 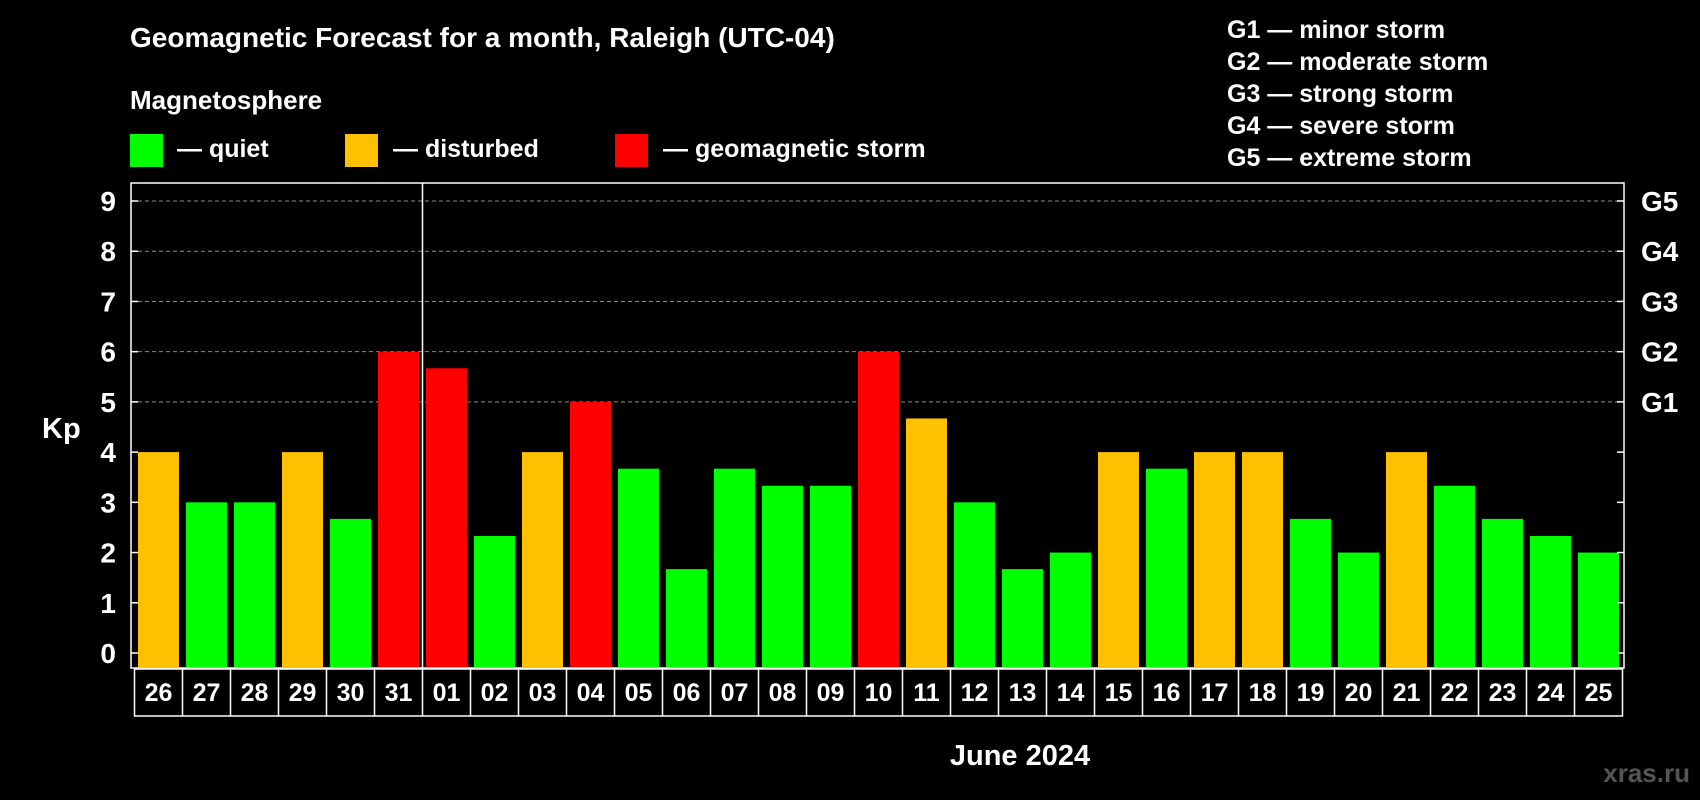 I want to click on right-axis-ticks: G1 G2 G3 G4 G5, so click(x=1648, y=420).